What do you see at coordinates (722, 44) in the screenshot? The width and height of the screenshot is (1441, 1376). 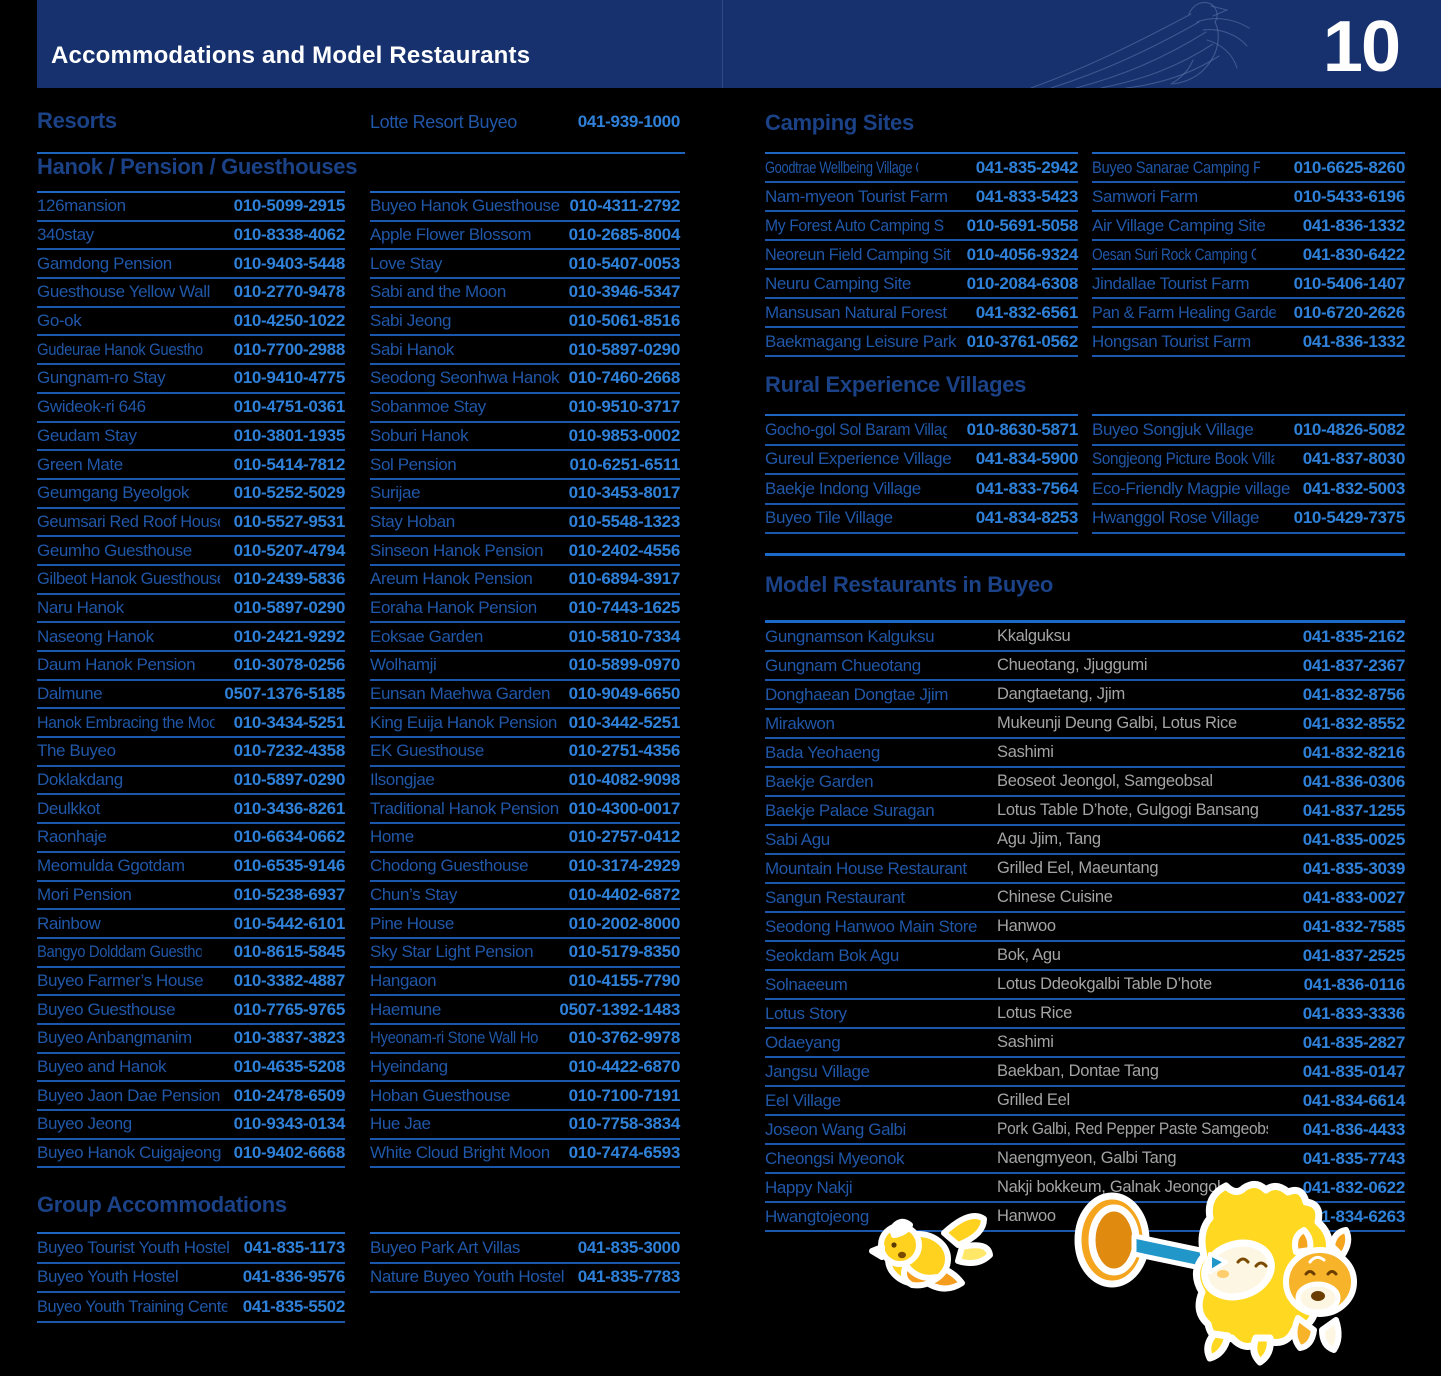 I see `page-gutter-line` at bounding box center [722, 44].